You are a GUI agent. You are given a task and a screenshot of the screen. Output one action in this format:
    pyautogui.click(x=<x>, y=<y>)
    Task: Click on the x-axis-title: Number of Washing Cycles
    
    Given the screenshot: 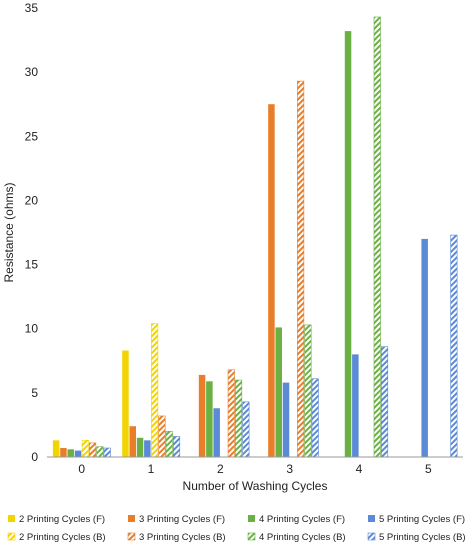 What is the action you would take?
    pyautogui.click(x=255, y=486)
    